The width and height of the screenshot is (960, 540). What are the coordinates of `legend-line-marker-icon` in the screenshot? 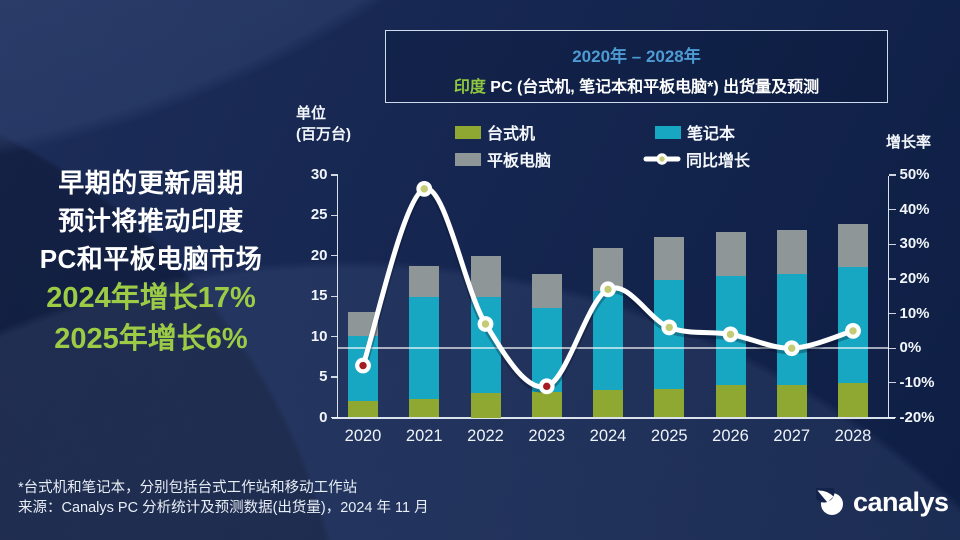 It's located at (662, 159).